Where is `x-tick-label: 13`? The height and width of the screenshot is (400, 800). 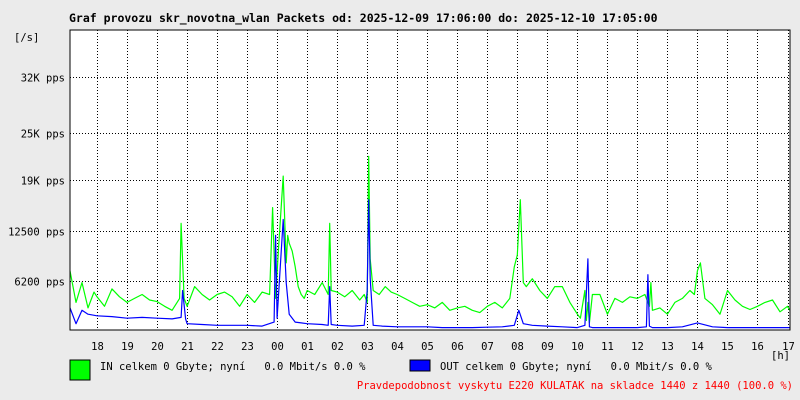
x-tick-label: 13 is located at coordinates (667, 347).